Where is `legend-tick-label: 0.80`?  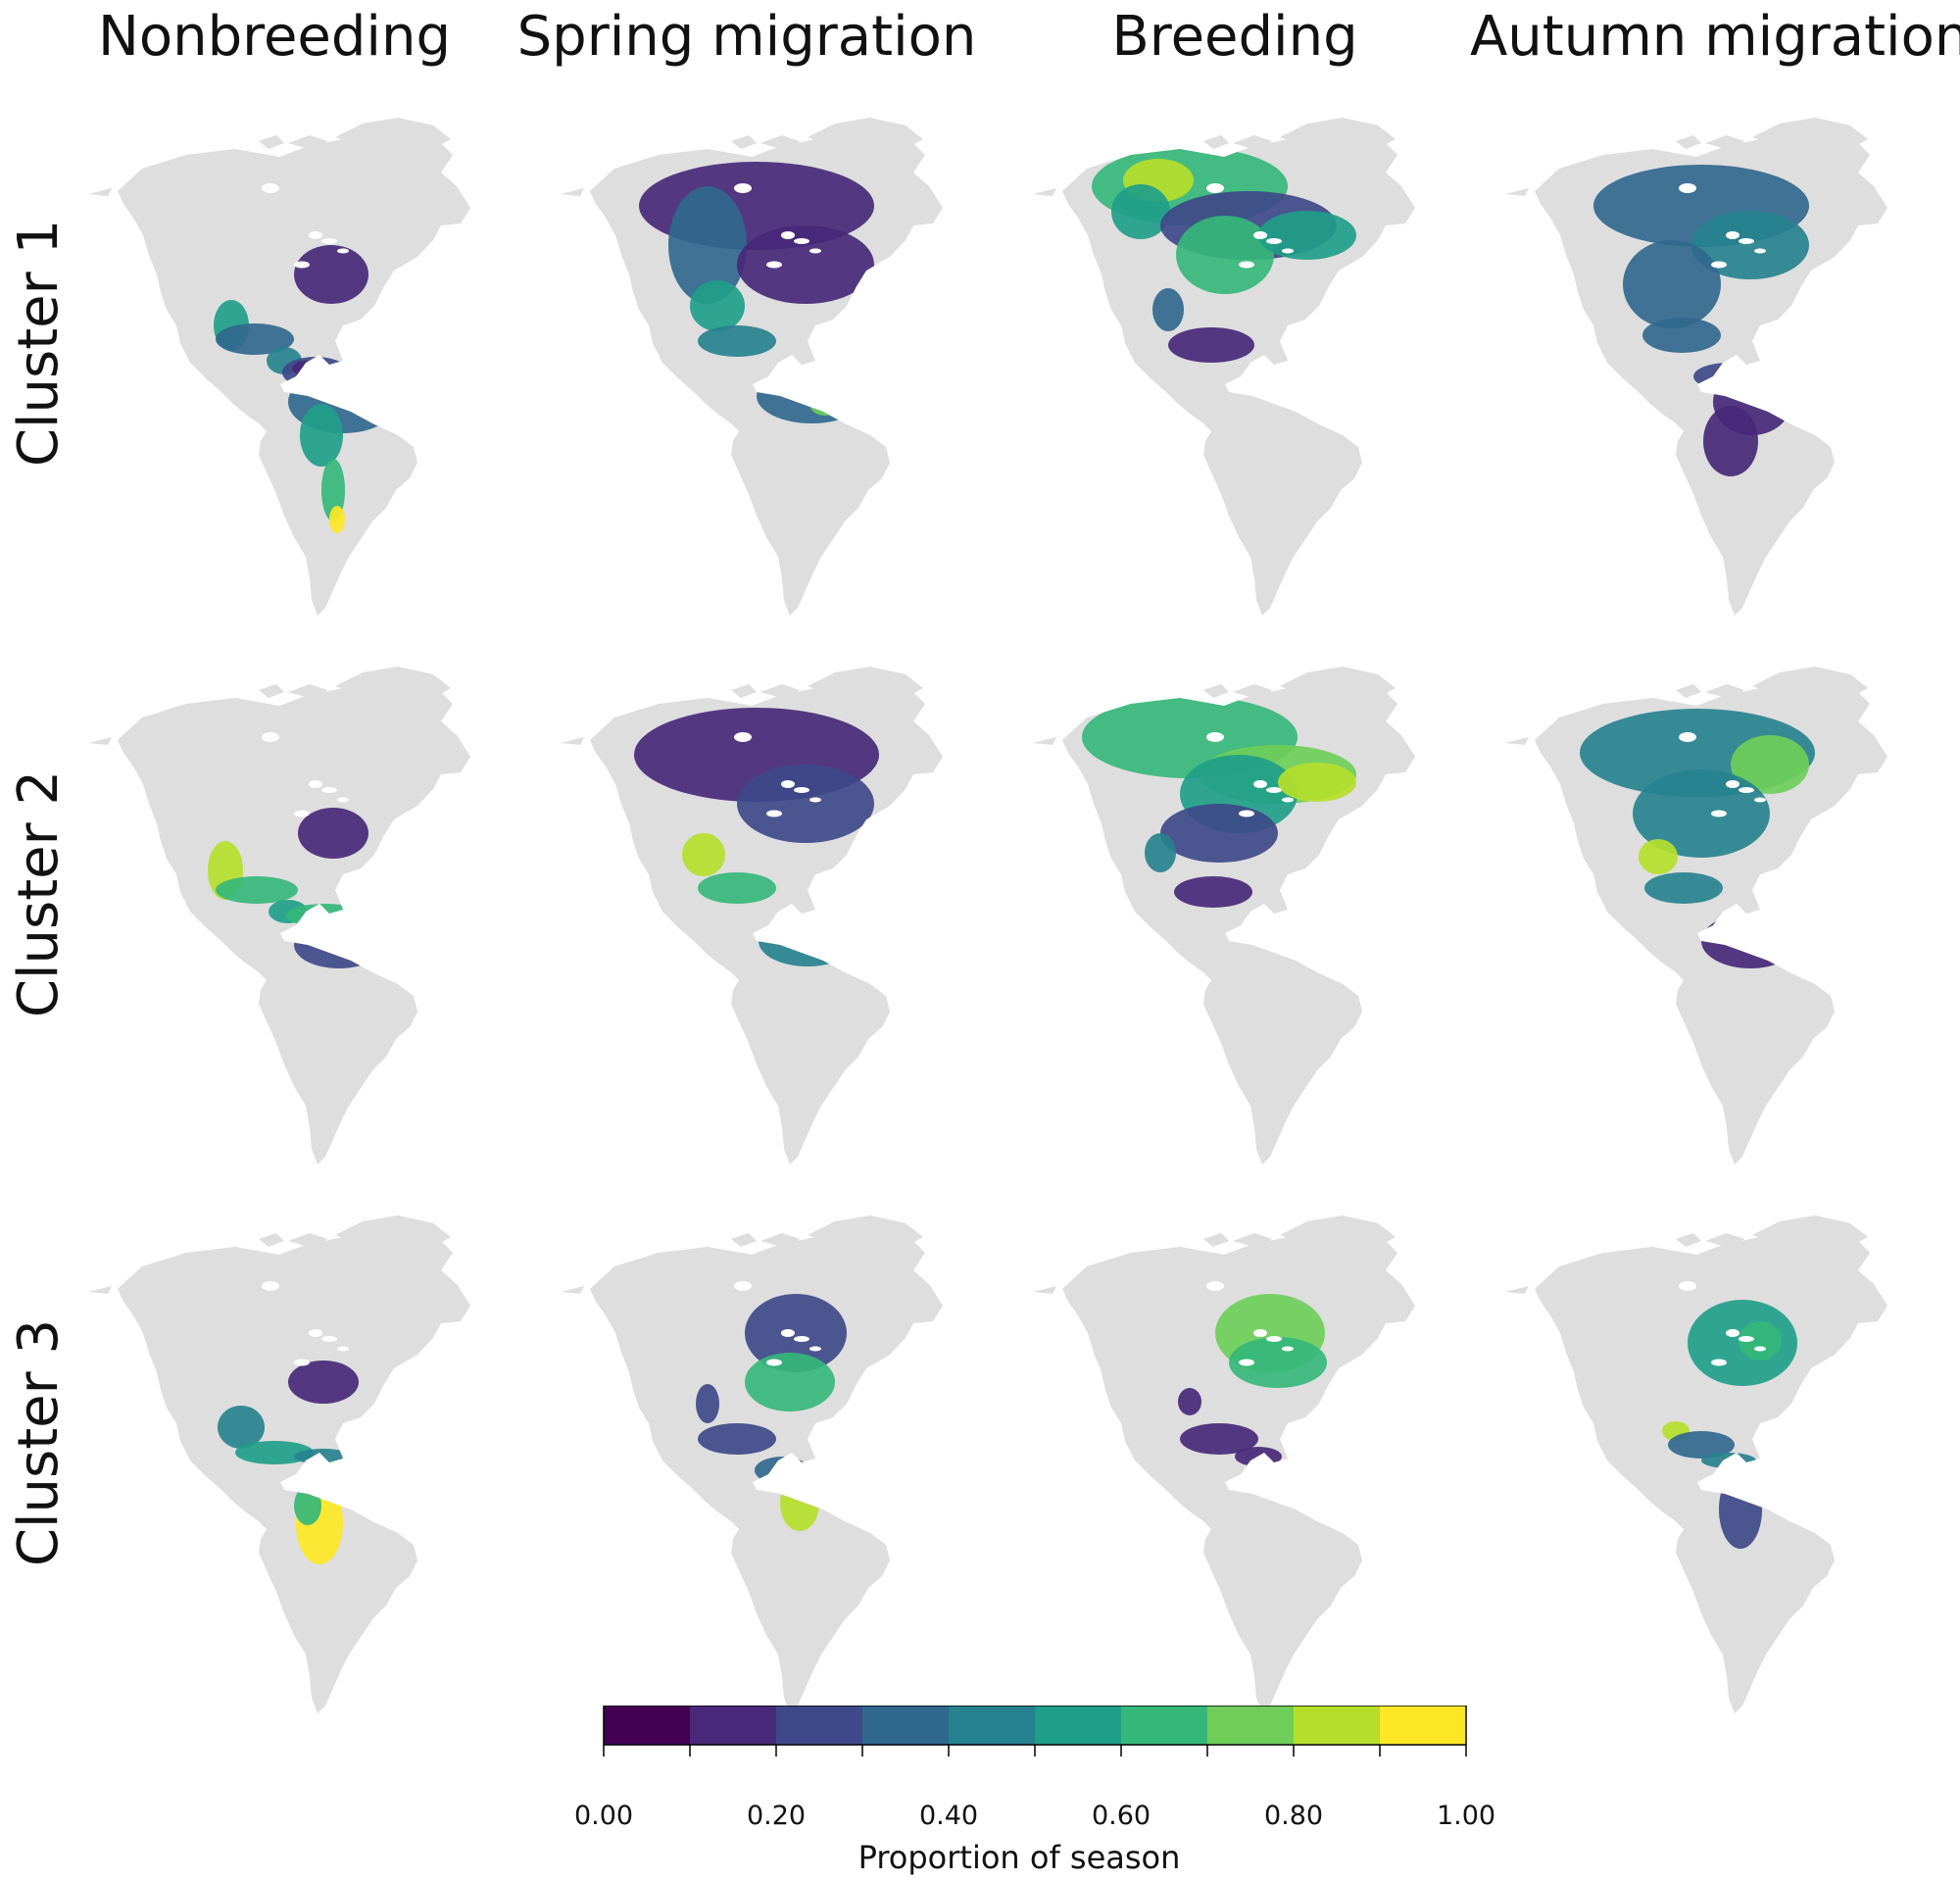 legend-tick-label: 0.80 is located at coordinates (1293, 1816).